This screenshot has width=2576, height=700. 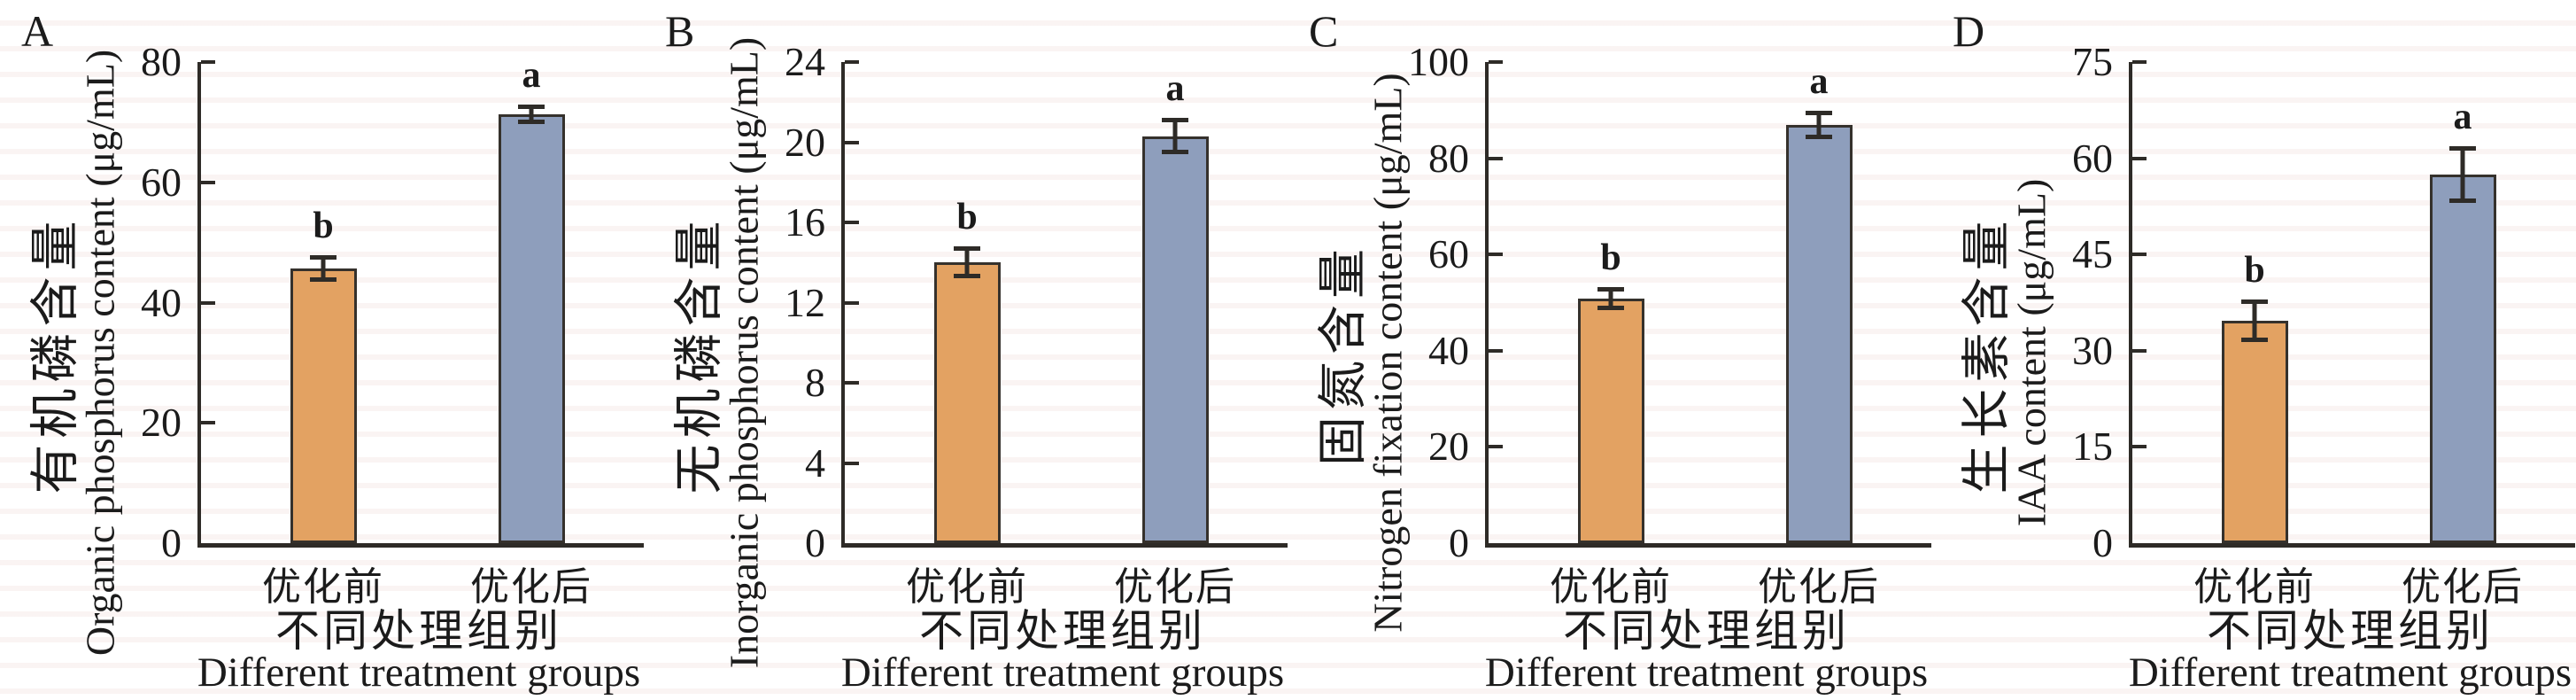 What do you see at coordinates (2092, 350) in the screenshot?
I see `y-tick-label: 30` at bounding box center [2092, 350].